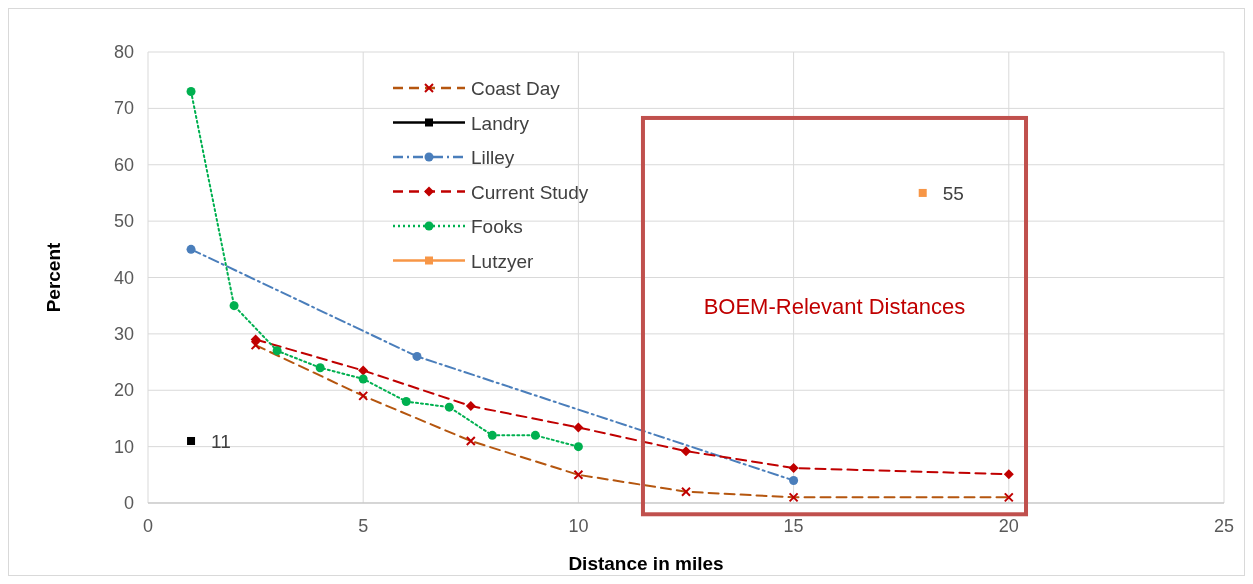 This screenshot has height=584, width=1253. What do you see at coordinates (123, 221) in the screenshot?
I see `y-tick-label: 50` at bounding box center [123, 221].